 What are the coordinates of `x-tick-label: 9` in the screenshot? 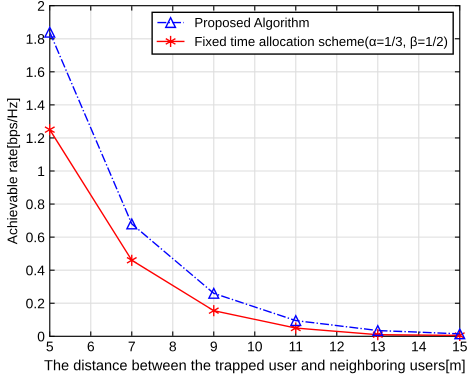 It's located at (213, 347).